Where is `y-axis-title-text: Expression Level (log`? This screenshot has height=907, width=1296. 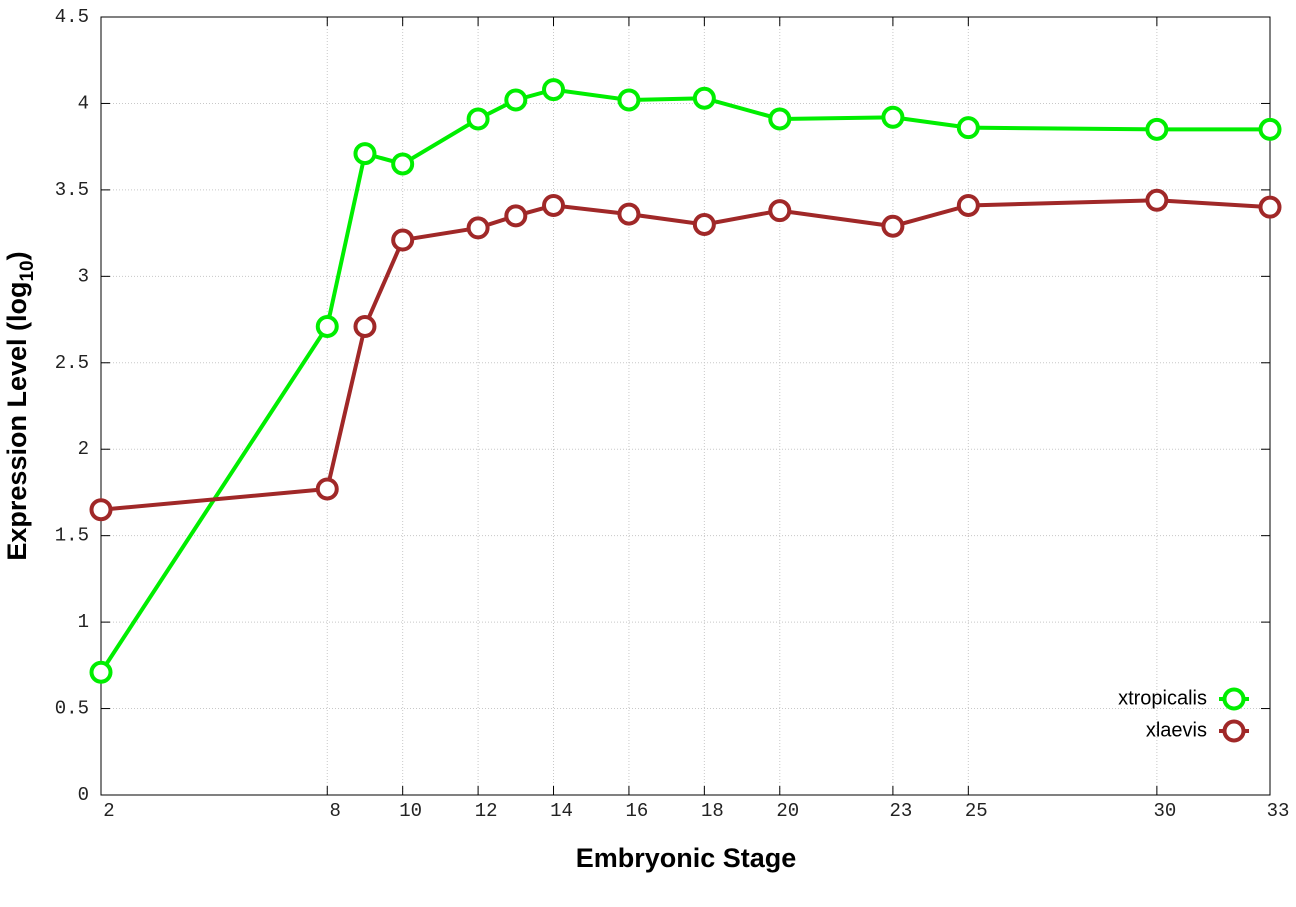
y-axis-title-text: Expression Level (log is located at coordinates (17, 421).